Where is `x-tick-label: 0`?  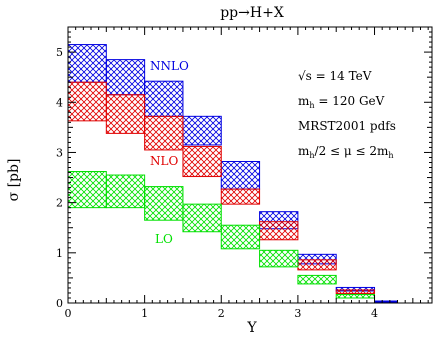 x-tick-label: 0 is located at coordinates (68, 313).